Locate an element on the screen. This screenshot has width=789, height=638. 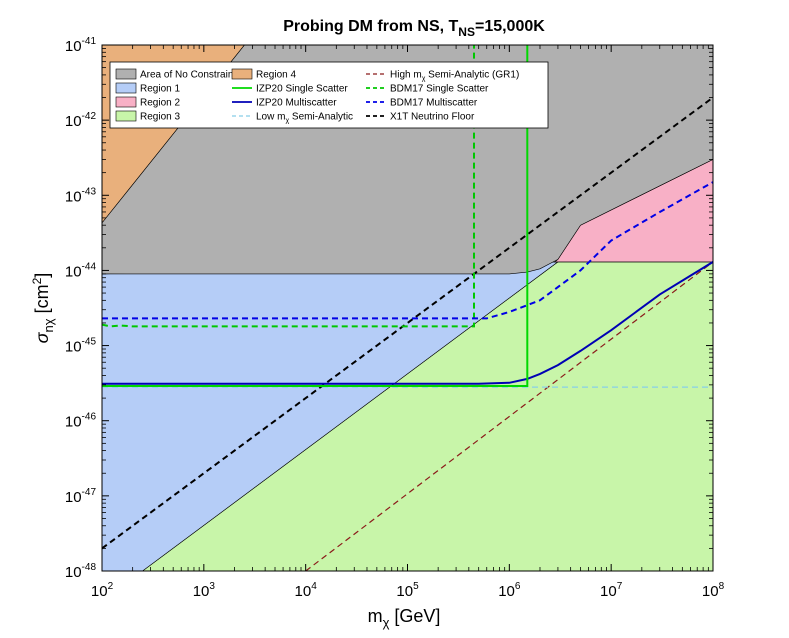
x-tick-label: 10⁷ is located at coordinates (611, 590).